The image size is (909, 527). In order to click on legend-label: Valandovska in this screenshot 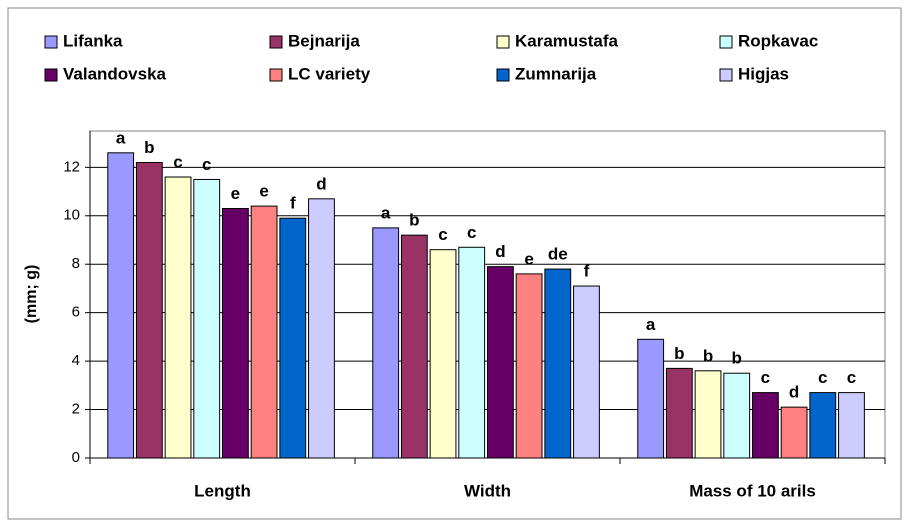, I will do `click(115, 73)`.